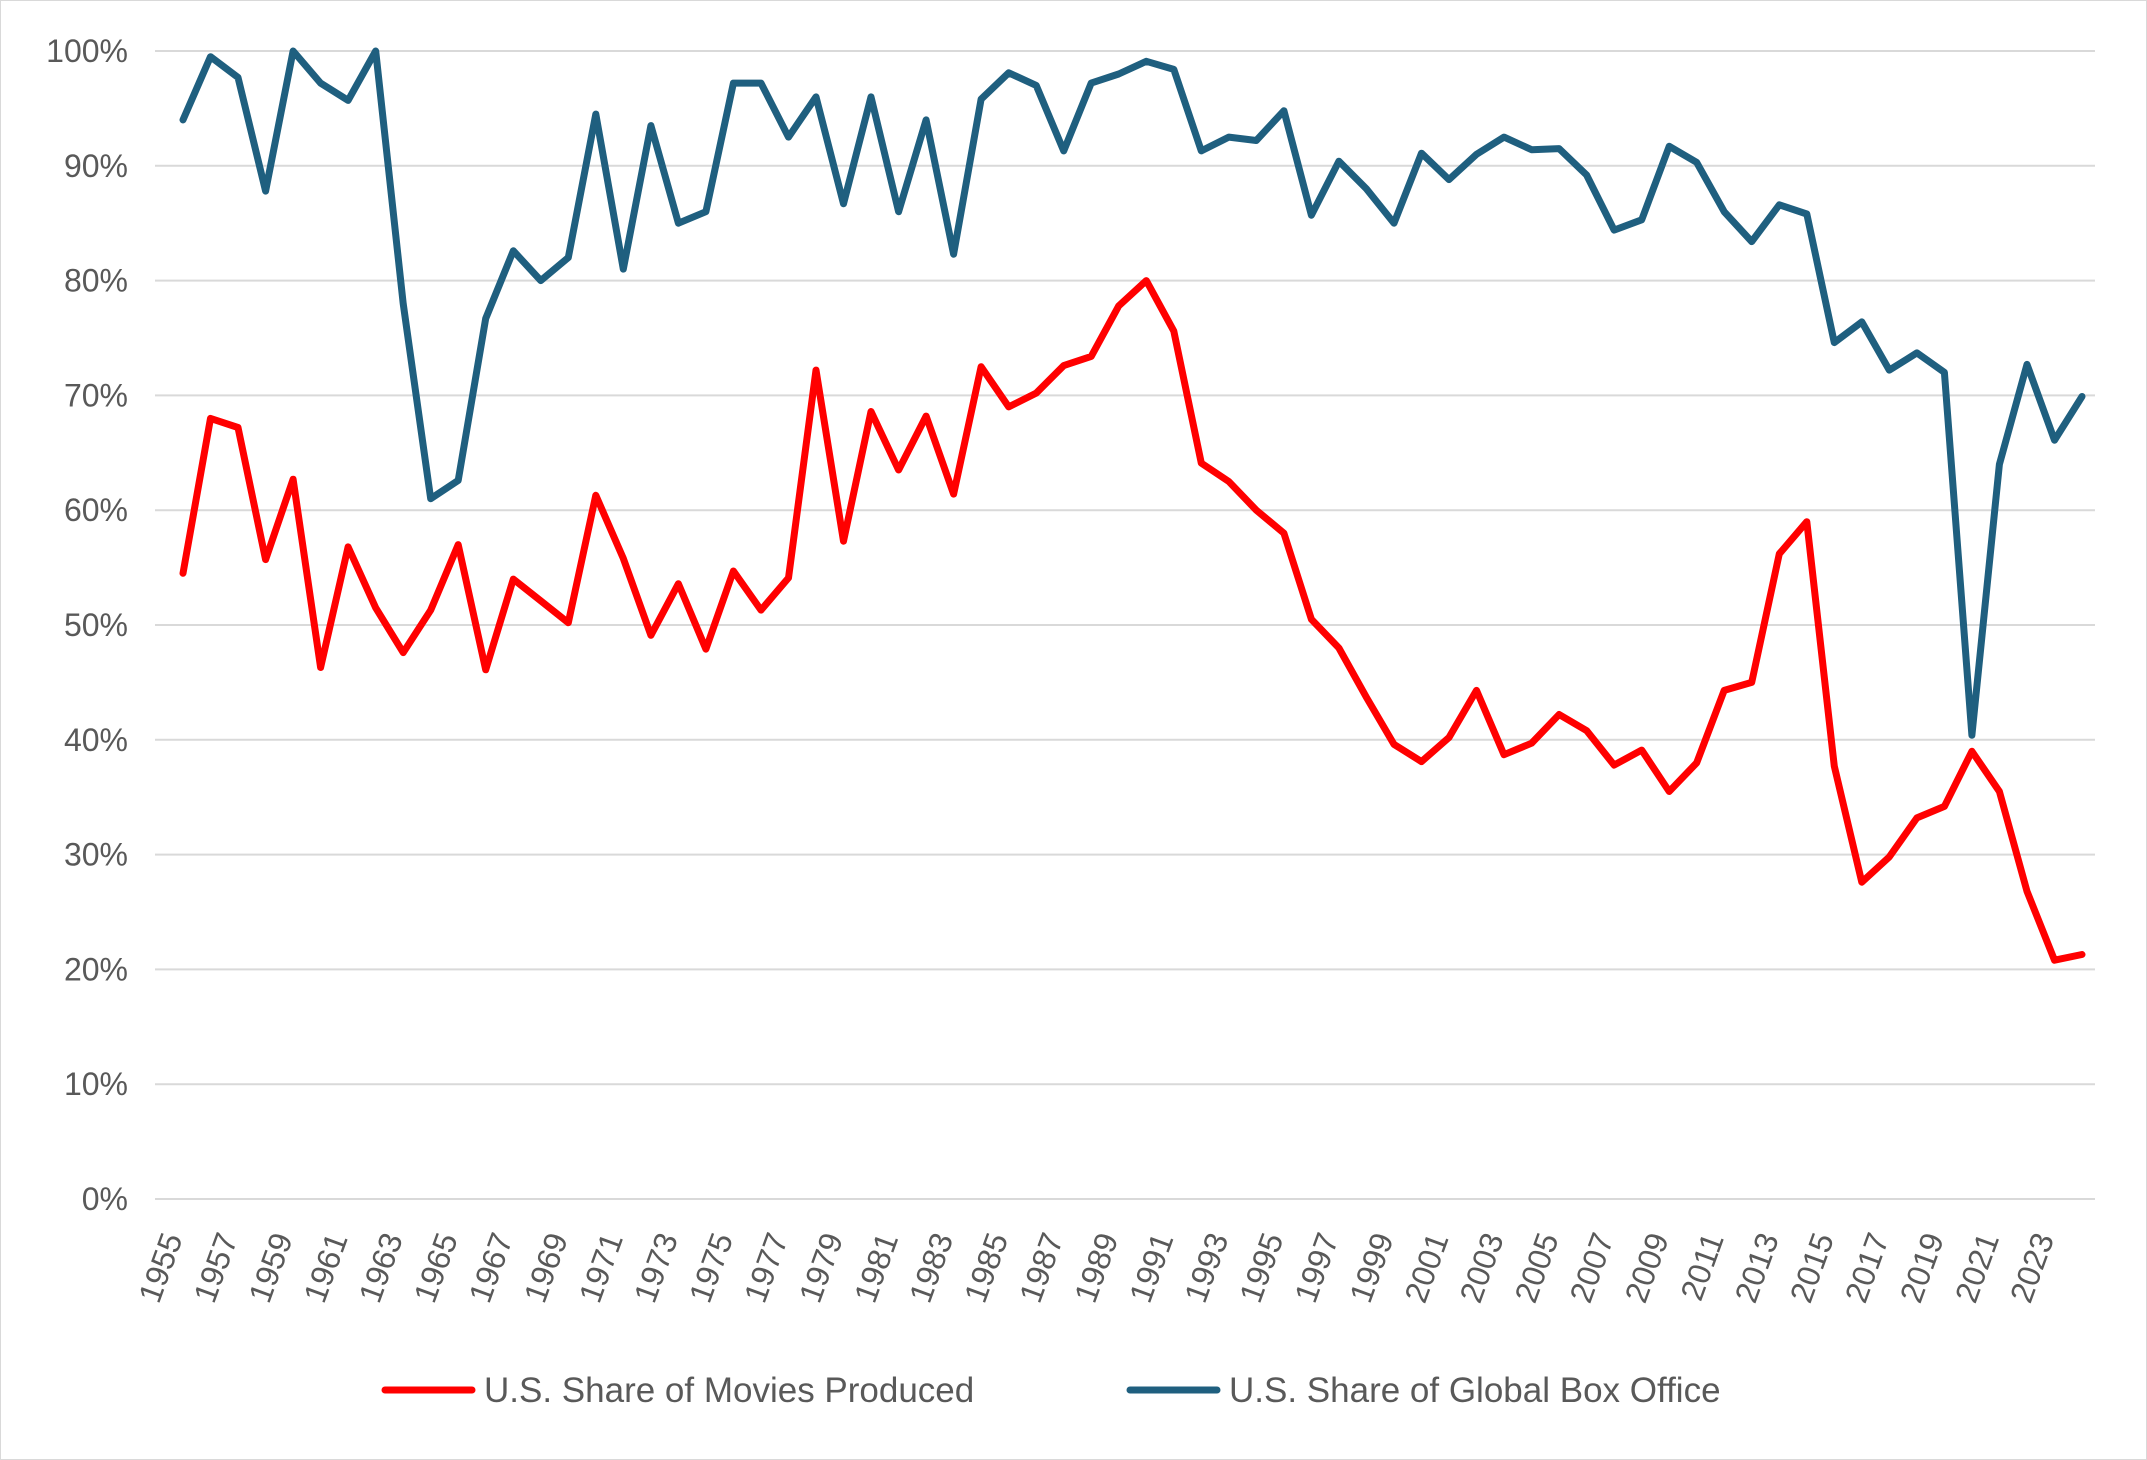 The image size is (2147, 1460). What do you see at coordinates (96, 625) in the screenshot?
I see `y-tick-label: 50%` at bounding box center [96, 625].